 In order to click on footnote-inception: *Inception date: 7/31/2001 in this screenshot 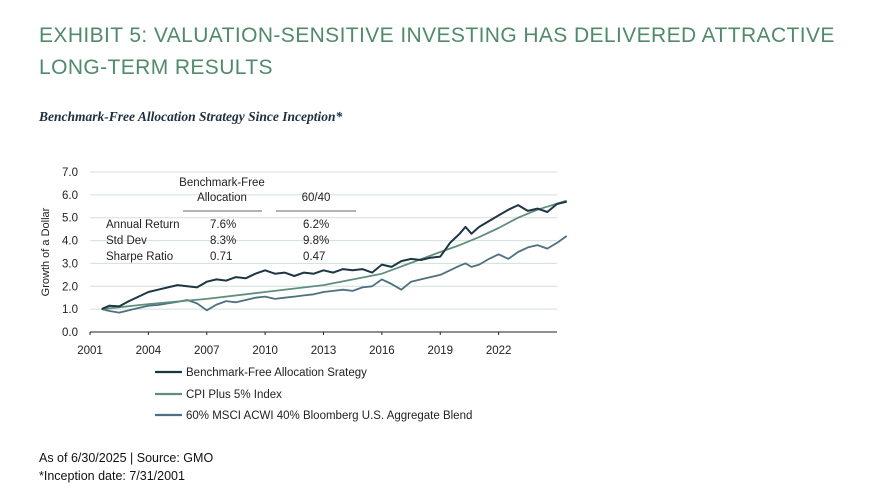, I will do `click(112, 476)`.